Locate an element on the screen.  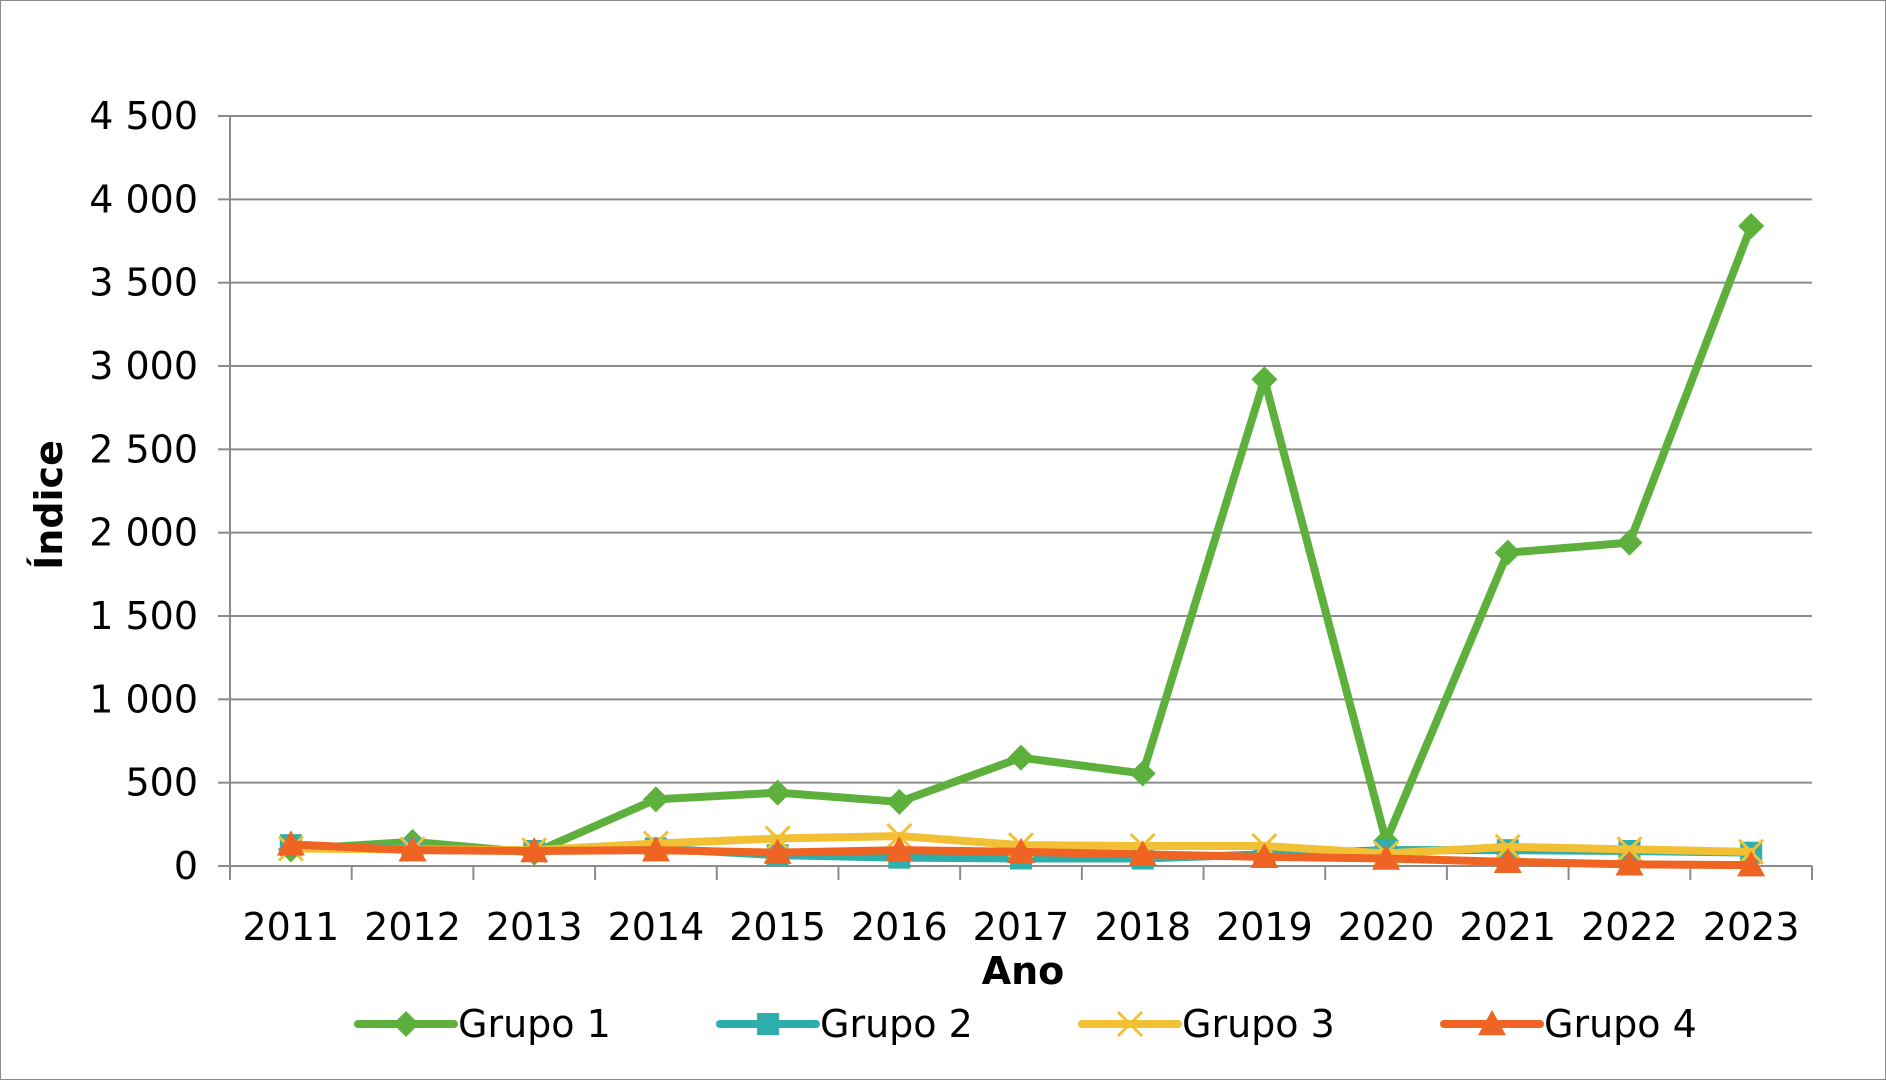
y-tick-label: 3 000 is located at coordinates (143, 366).